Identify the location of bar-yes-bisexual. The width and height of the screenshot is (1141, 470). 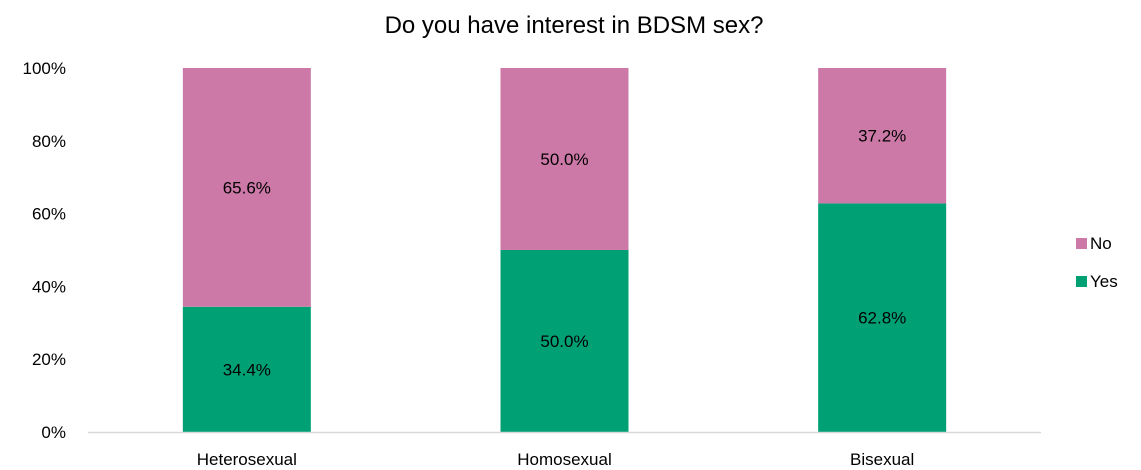
(882, 317).